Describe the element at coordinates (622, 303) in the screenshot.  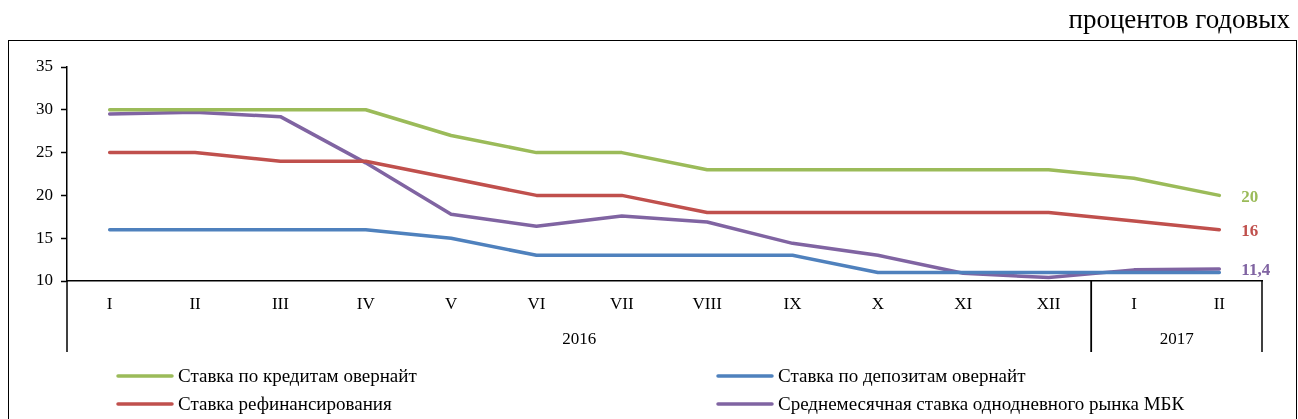
I see `x-tick-label: VII` at that location.